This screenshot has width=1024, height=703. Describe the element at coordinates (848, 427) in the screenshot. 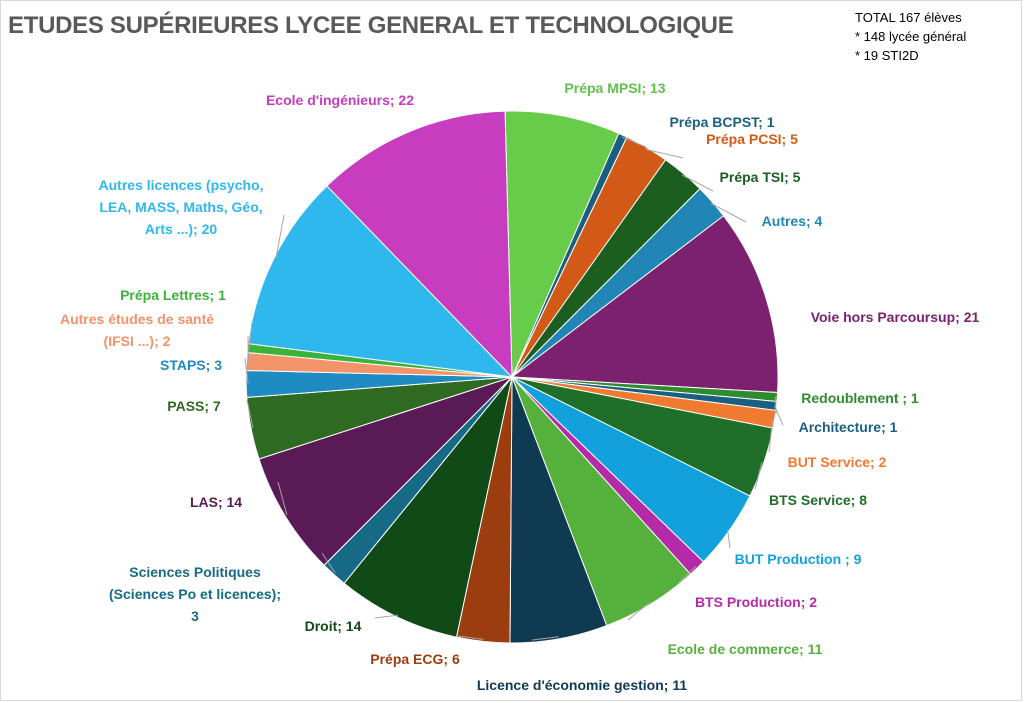

I see `slice-label: Architecture; 1` at that location.